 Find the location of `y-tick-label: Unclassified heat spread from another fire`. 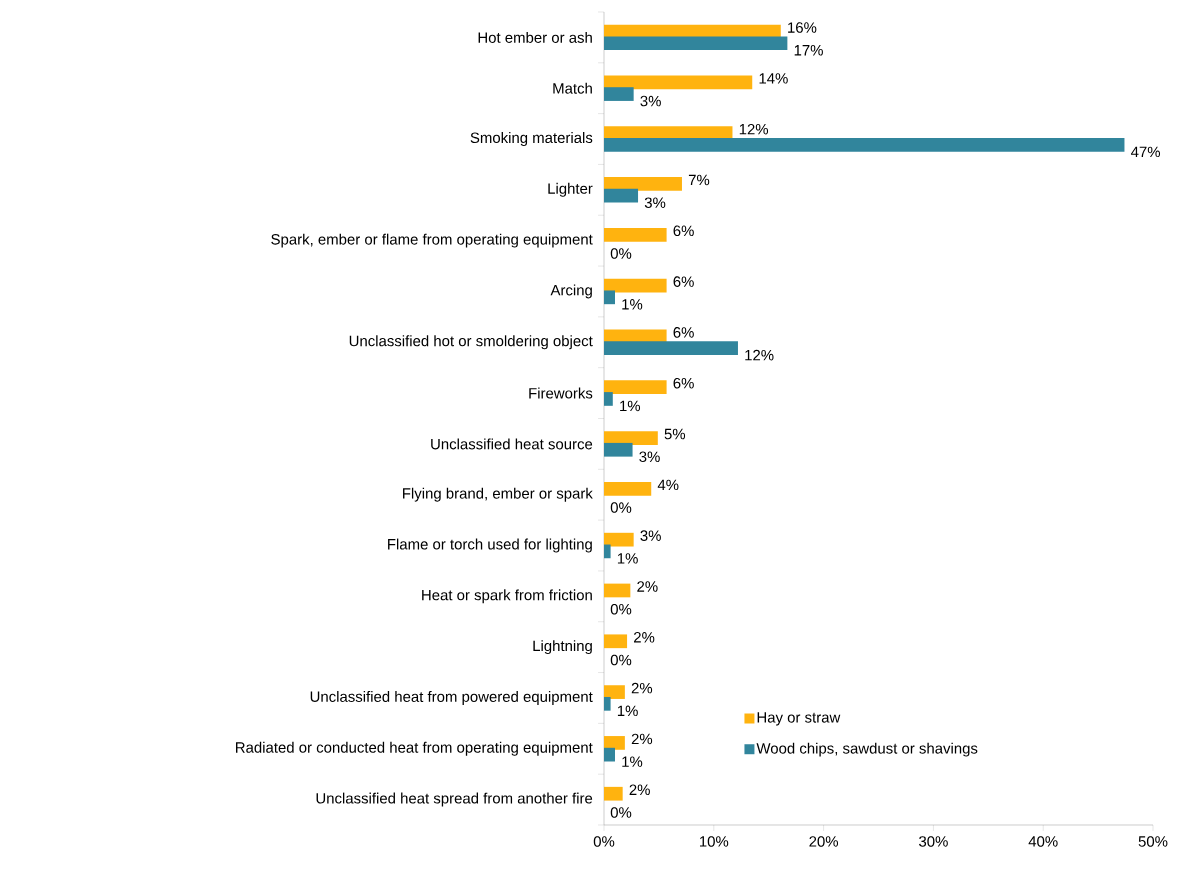

y-tick-label: Unclassified heat spread from another fire is located at coordinates (454, 799).